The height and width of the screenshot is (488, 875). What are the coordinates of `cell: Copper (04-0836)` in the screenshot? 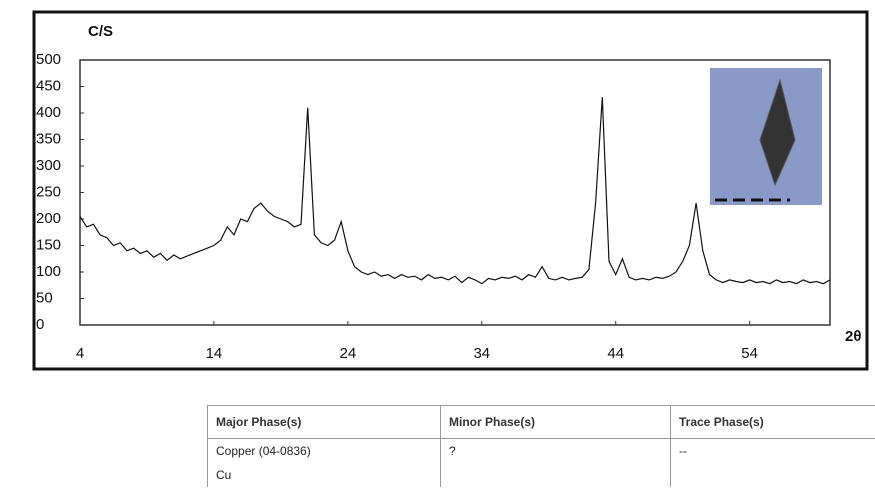 It's located at (324, 450).